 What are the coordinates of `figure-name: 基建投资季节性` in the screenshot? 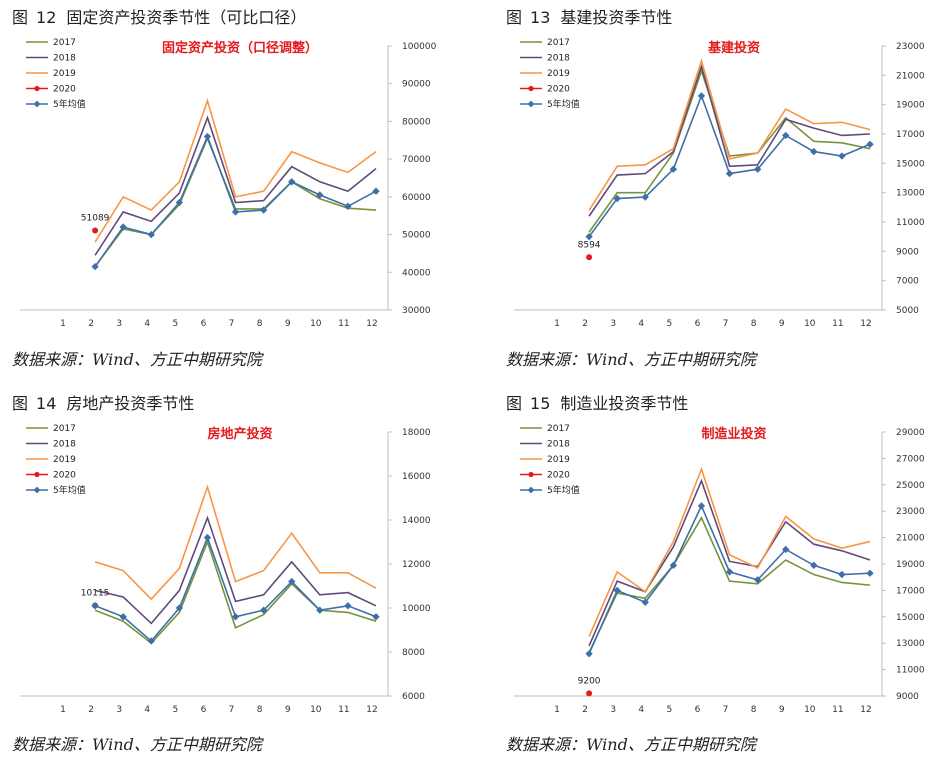 It's located at (616, 17).